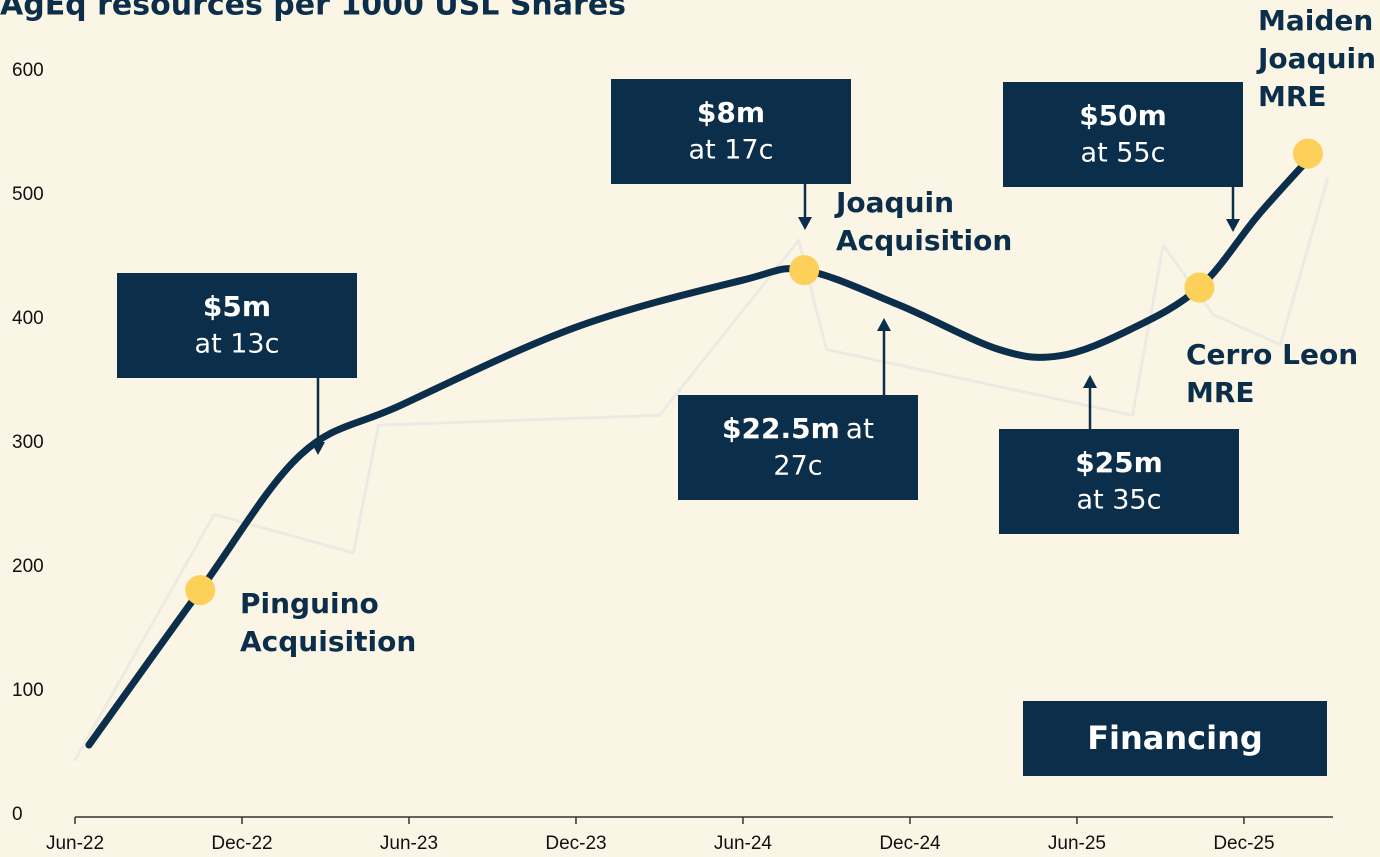 The width and height of the screenshot is (1380, 857). What do you see at coordinates (1077, 843) in the screenshot?
I see `x-tick-label: Jun-25` at bounding box center [1077, 843].